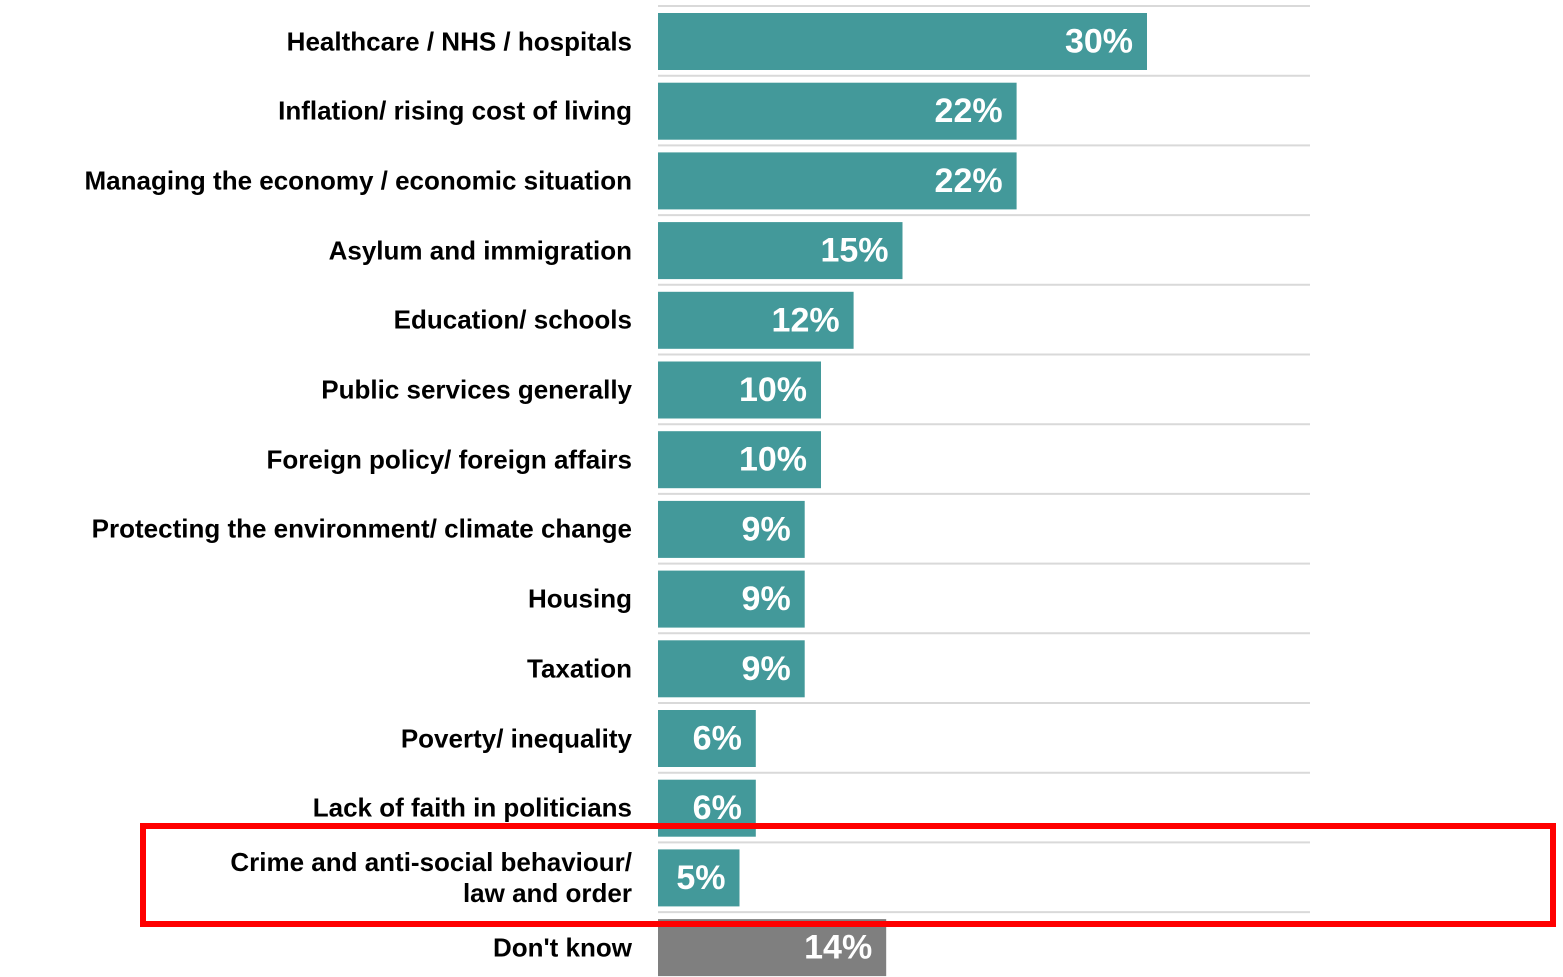 Image resolution: width=1563 pixels, height=977 pixels. Describe the element at coordinates (455, 110) in the screenshot. I see `category-label: Inflation/ rising cost of living` at that location.